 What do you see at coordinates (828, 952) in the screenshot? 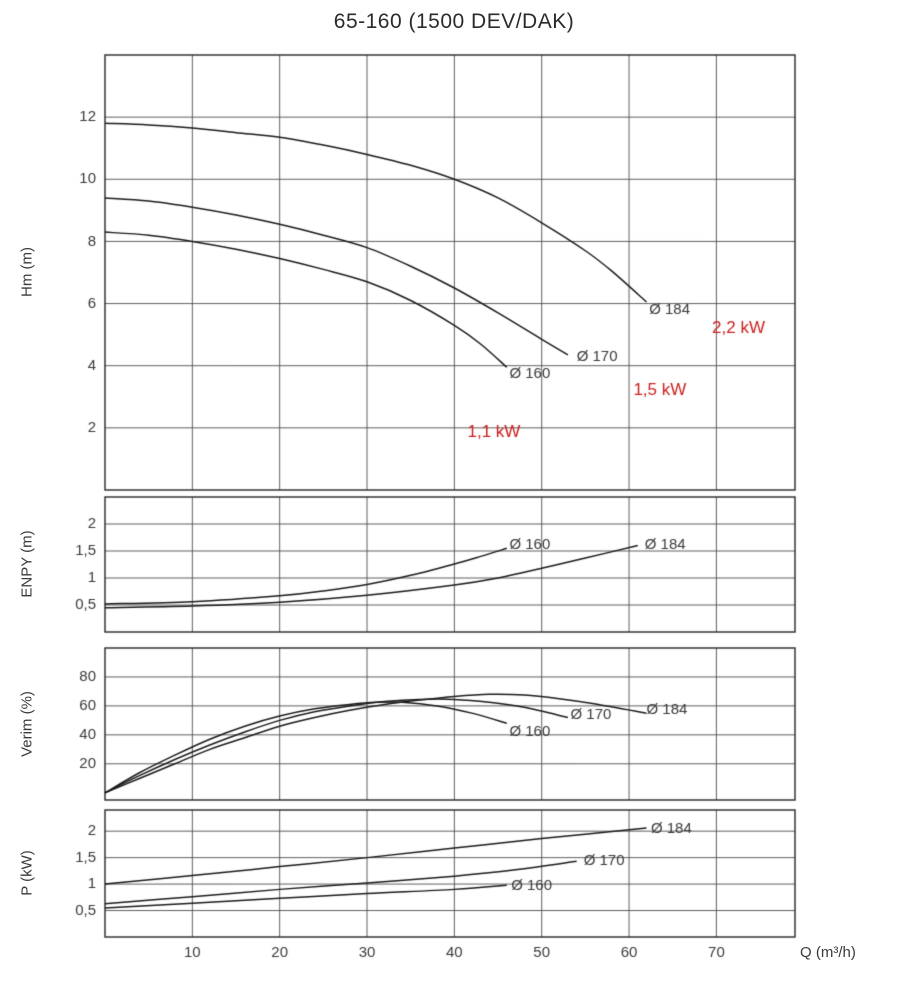
I see `x-axis-label-flow: Q (m³/h)` at bounding box center [828, 952].